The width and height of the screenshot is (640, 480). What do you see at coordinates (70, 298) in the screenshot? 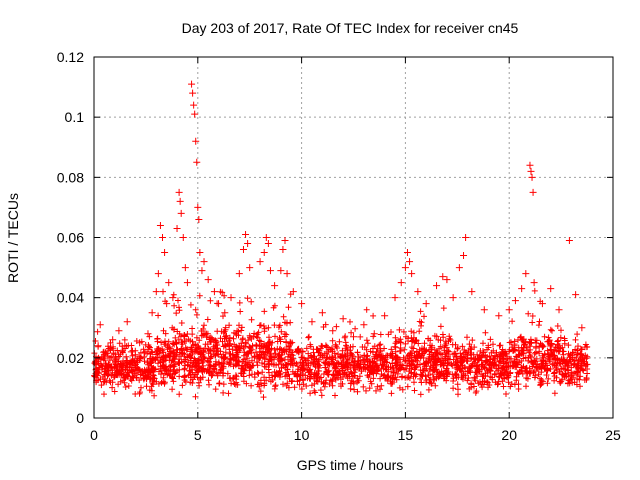
I see `y-tick-label: 0.04` at bounding box center [70, 298].